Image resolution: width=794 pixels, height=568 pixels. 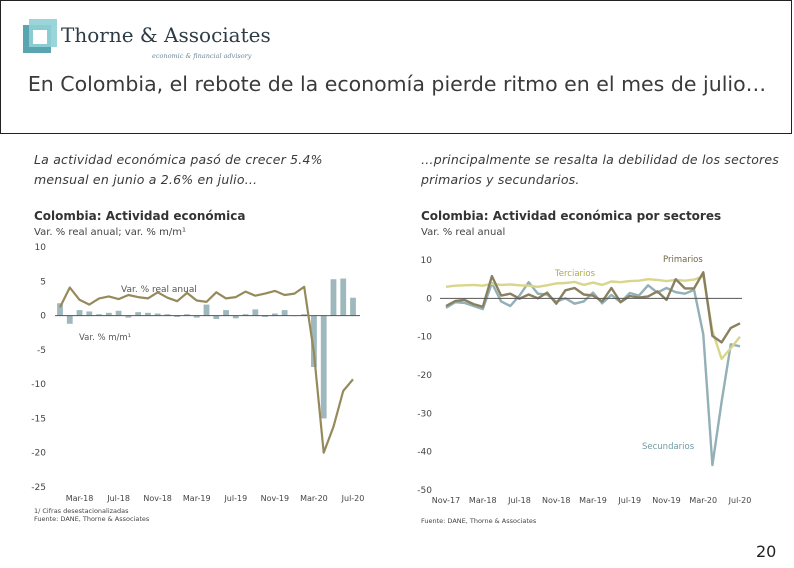 What do you see at coordinates (41, 351) in the screenshot?
I see `y-tick-label: -5` at bounding box center [41, 351].